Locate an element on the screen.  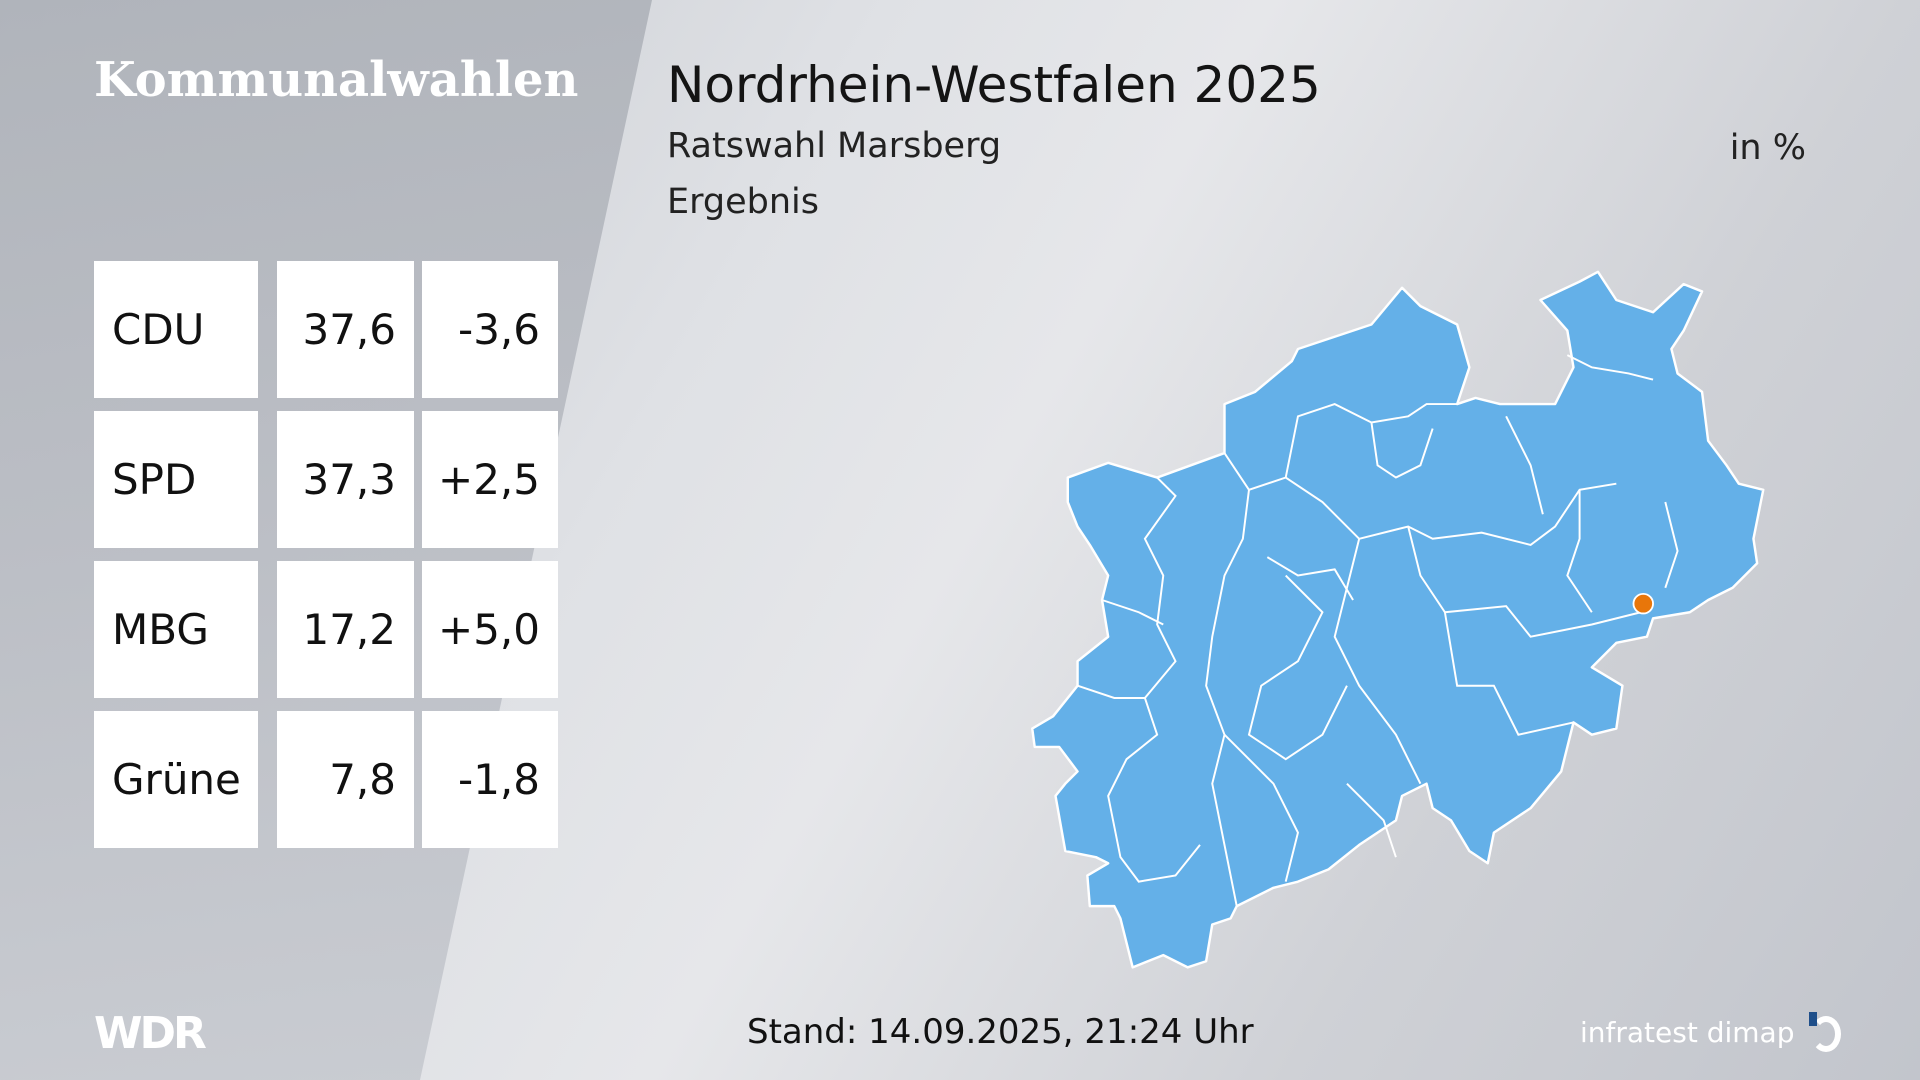
result-party-cell: MBG is located at coordinates (176, 629).